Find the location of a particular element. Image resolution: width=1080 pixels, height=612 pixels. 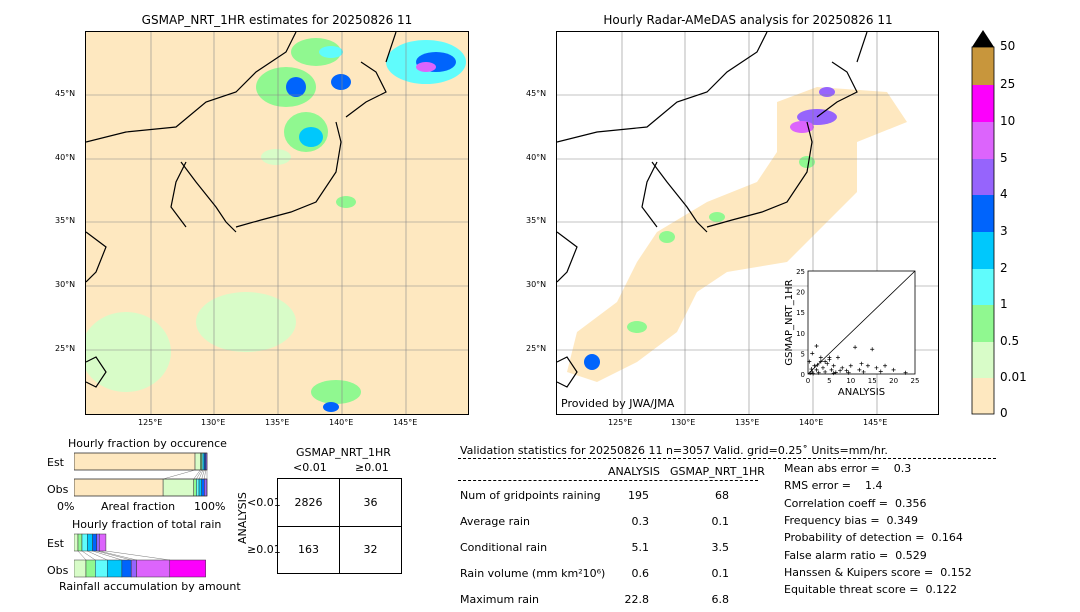

colorbar-label: 25 is located at coordinates (1008, 84).